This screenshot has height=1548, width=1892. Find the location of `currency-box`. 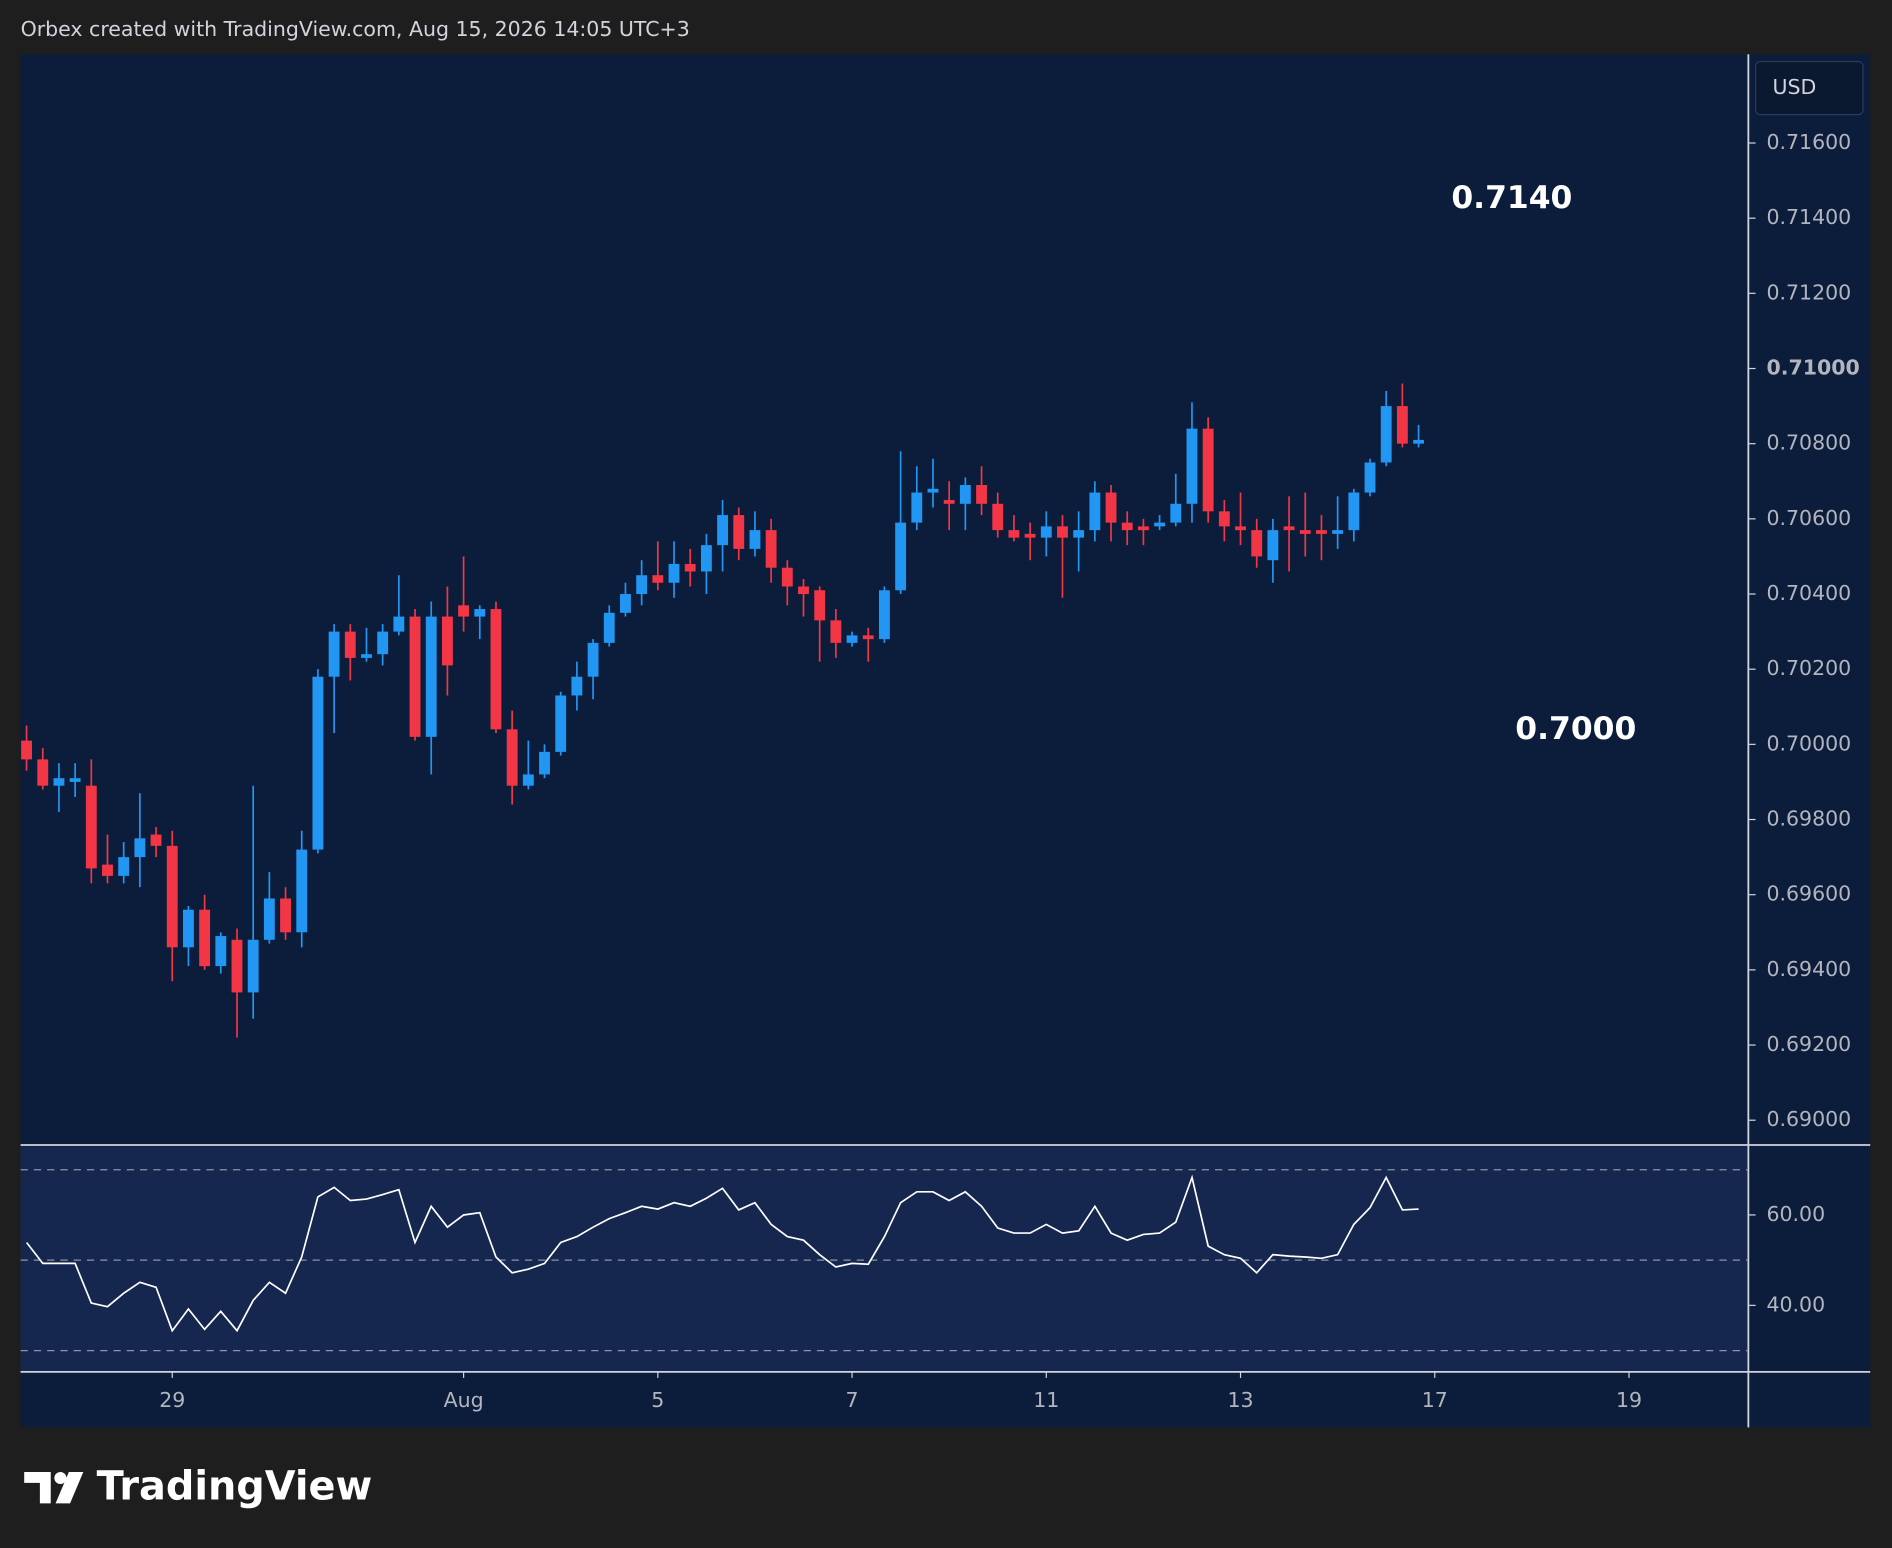

currency-box is located at coordinates (1809, 88).